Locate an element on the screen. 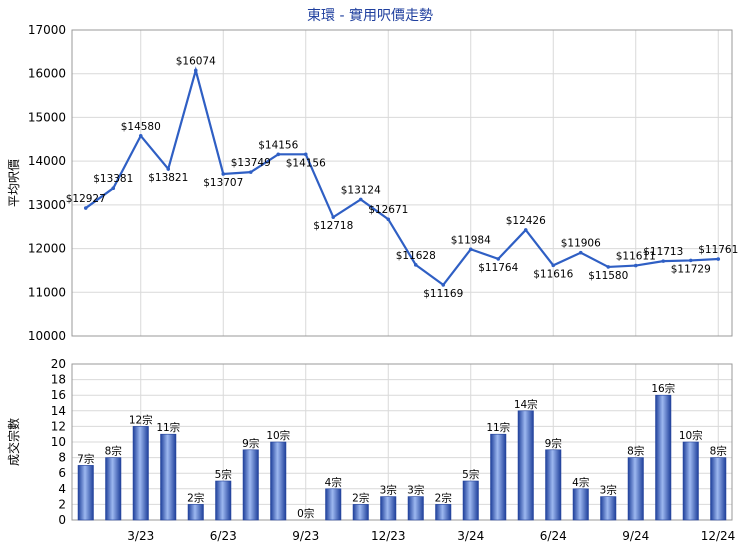 The height and width of the screenshot is (550, 740). price-y-tick-label: 11000 is located at coordinates (47, 292).